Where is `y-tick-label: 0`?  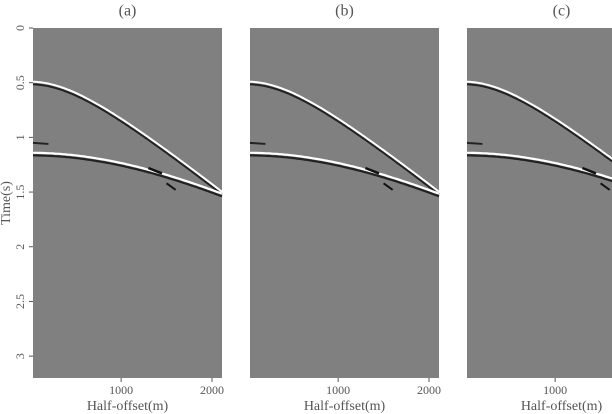
y-tick-label: 0 is located at coordinates (20, 28).